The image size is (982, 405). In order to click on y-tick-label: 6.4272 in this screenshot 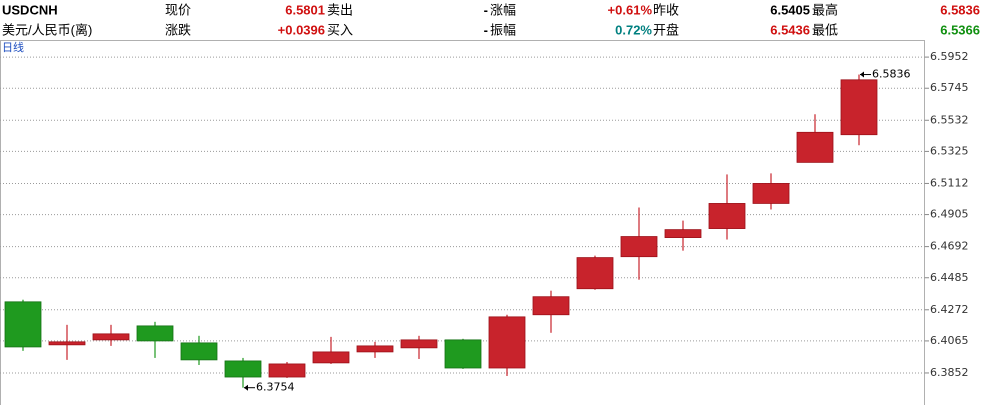, I will do `click(949, 309)`.